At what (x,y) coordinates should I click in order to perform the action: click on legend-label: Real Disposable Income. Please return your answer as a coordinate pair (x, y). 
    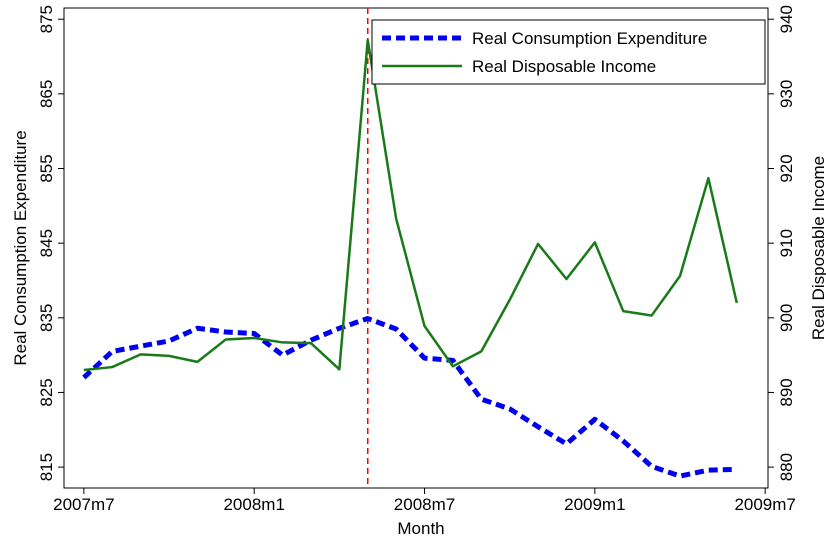
    Looking at the image, I should click on (564, 66).